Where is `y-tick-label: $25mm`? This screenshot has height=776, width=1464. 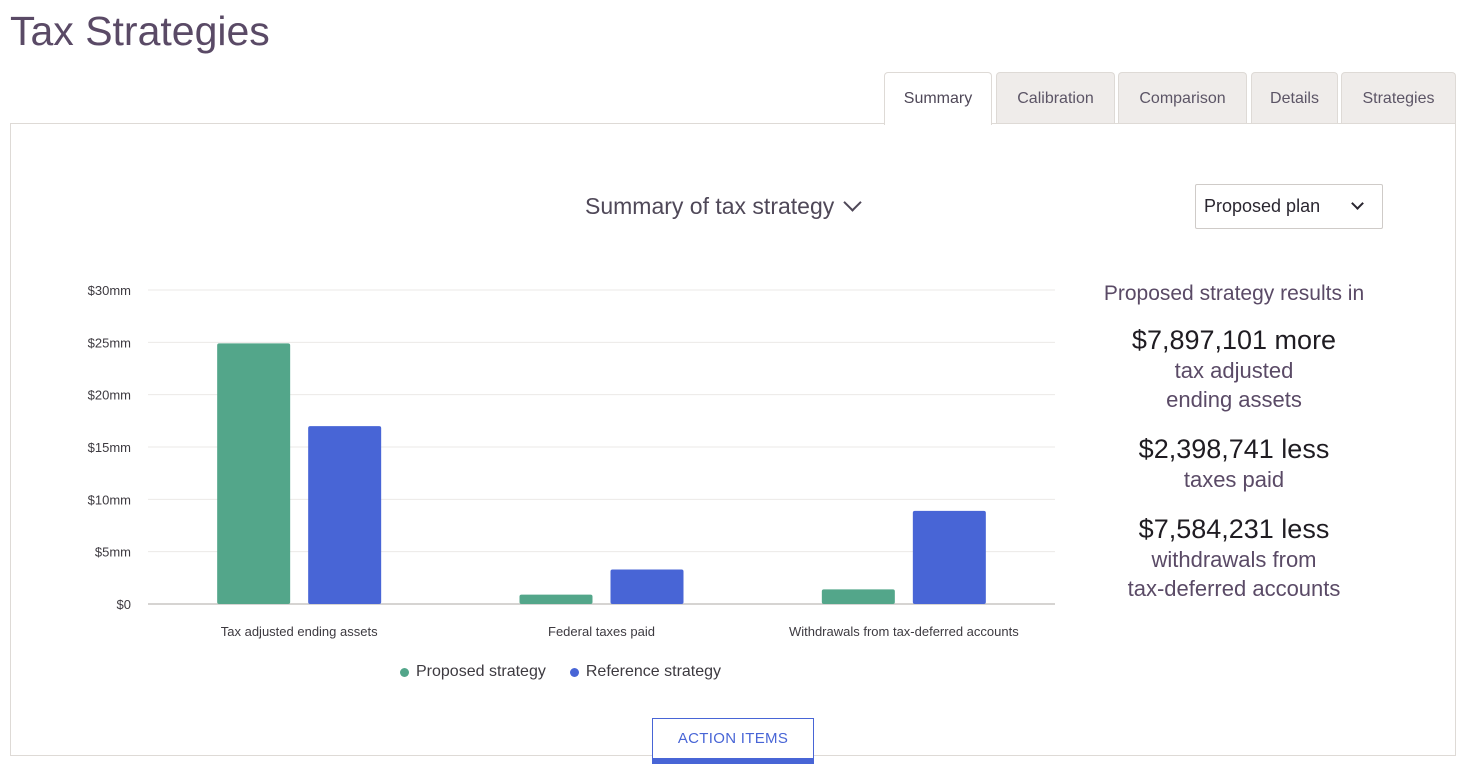
y-tick-label: $25mm is located at coordinates (109, 342).